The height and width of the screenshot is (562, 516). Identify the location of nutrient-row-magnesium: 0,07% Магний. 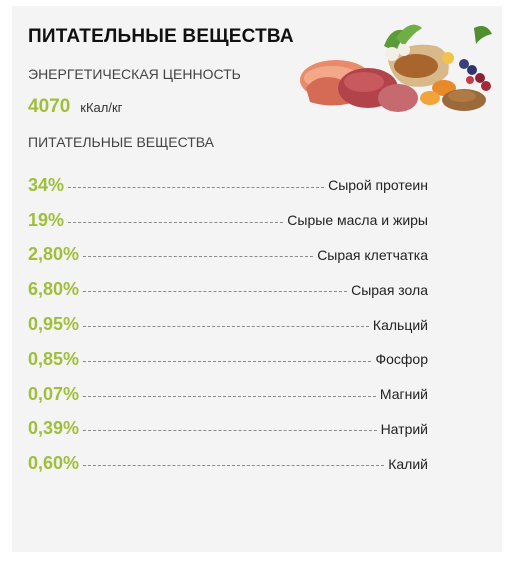
(228, 394).